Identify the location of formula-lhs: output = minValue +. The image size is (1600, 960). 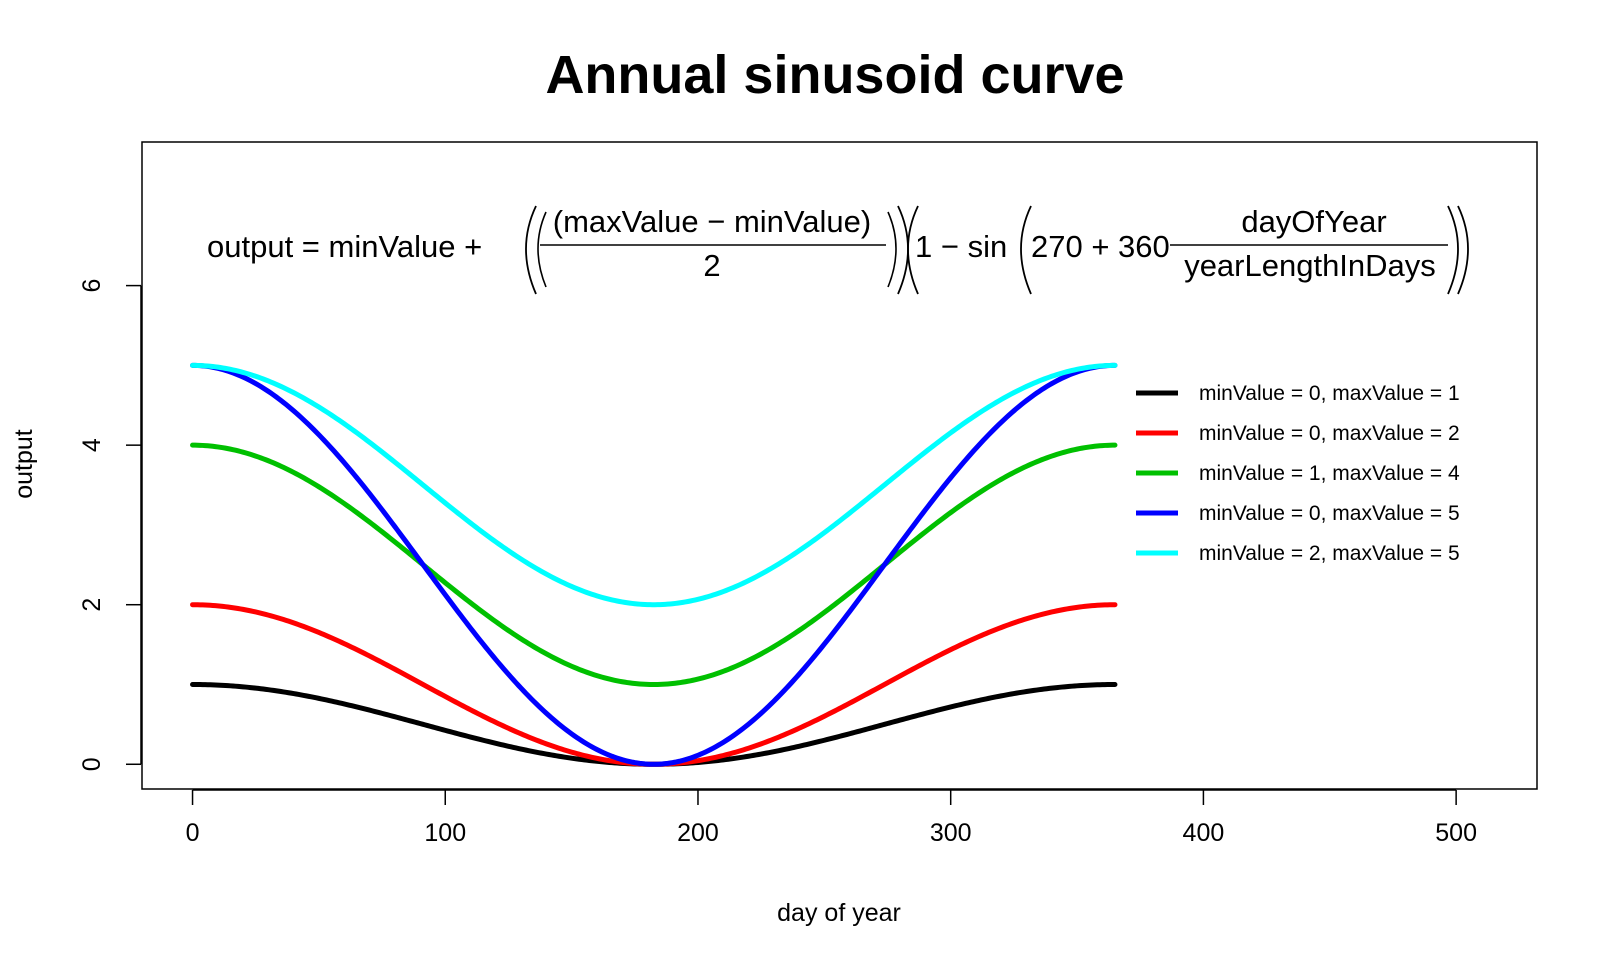
(344, 246).